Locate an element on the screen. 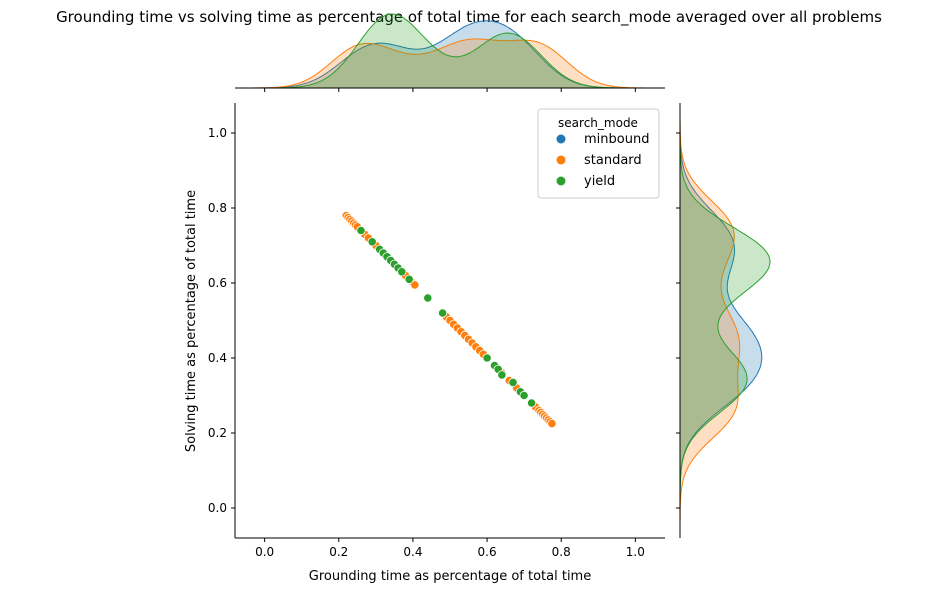  legend-label-minbound: minbound is located at coordinates (616, 139).